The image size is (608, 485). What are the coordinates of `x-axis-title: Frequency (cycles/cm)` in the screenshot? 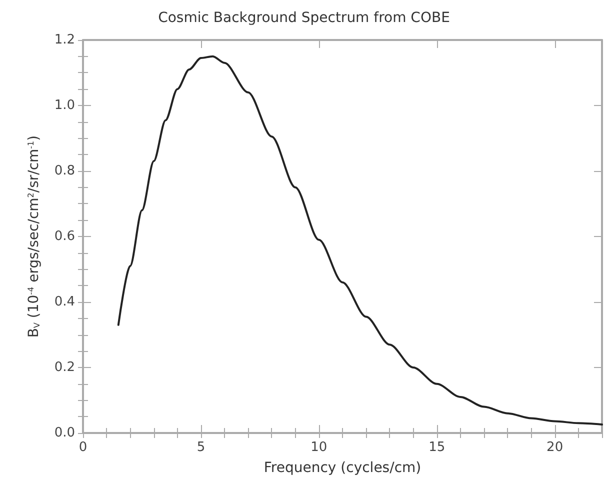 It's located at (343, 468).